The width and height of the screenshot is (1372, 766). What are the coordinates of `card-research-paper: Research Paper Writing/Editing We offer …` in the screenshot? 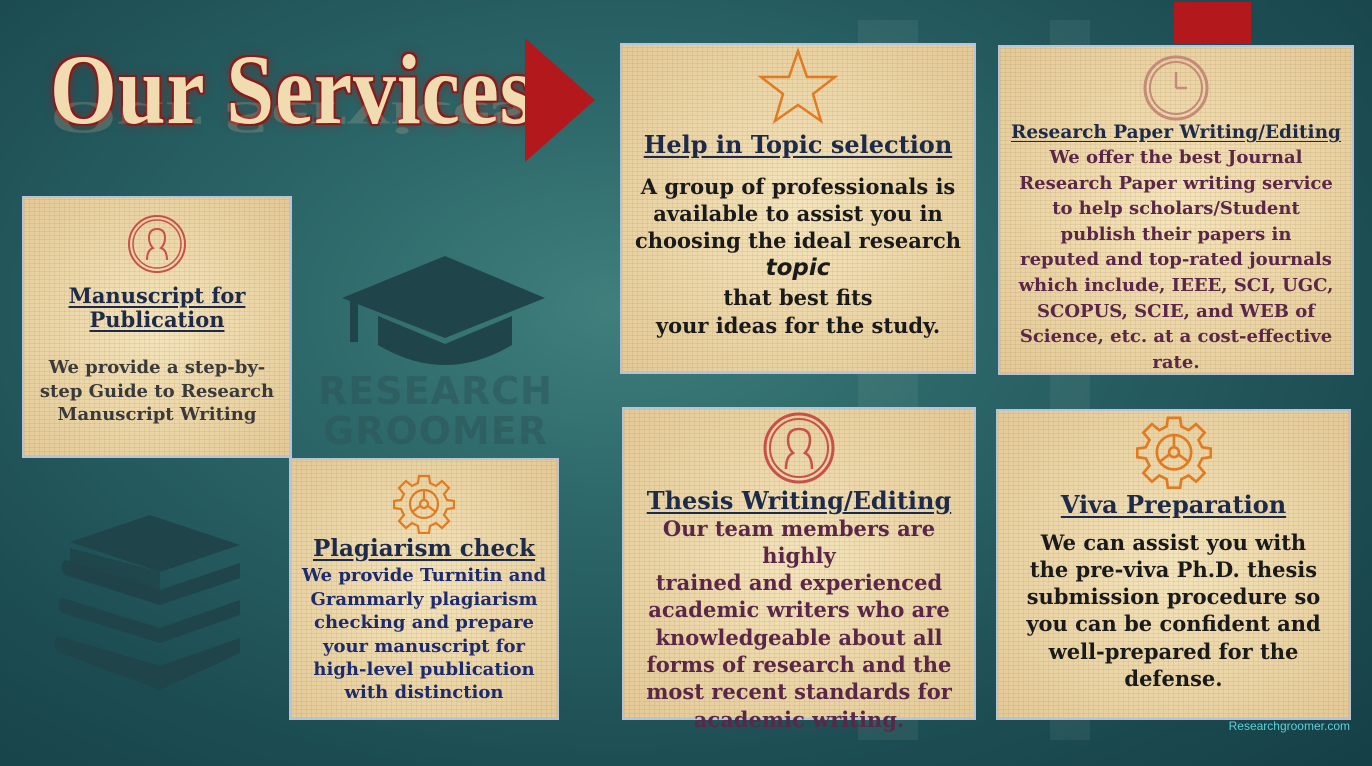 It's located at (1176, 210).